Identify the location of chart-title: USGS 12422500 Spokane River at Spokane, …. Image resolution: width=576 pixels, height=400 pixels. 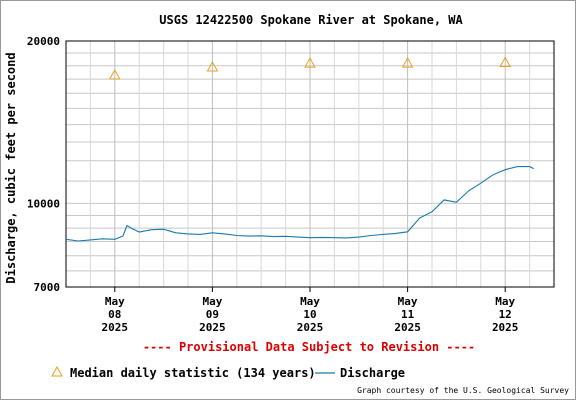
(311, 20).